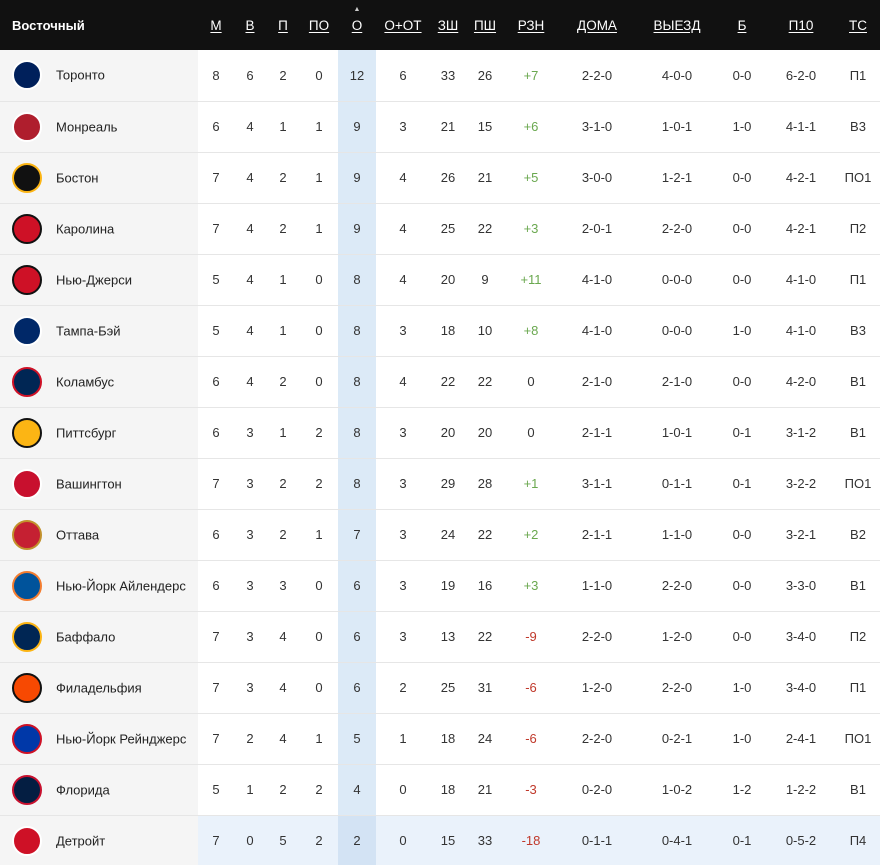 This screenshot has height=865, width=880. I want to click on team-name: Детройт, so click(81, 840).